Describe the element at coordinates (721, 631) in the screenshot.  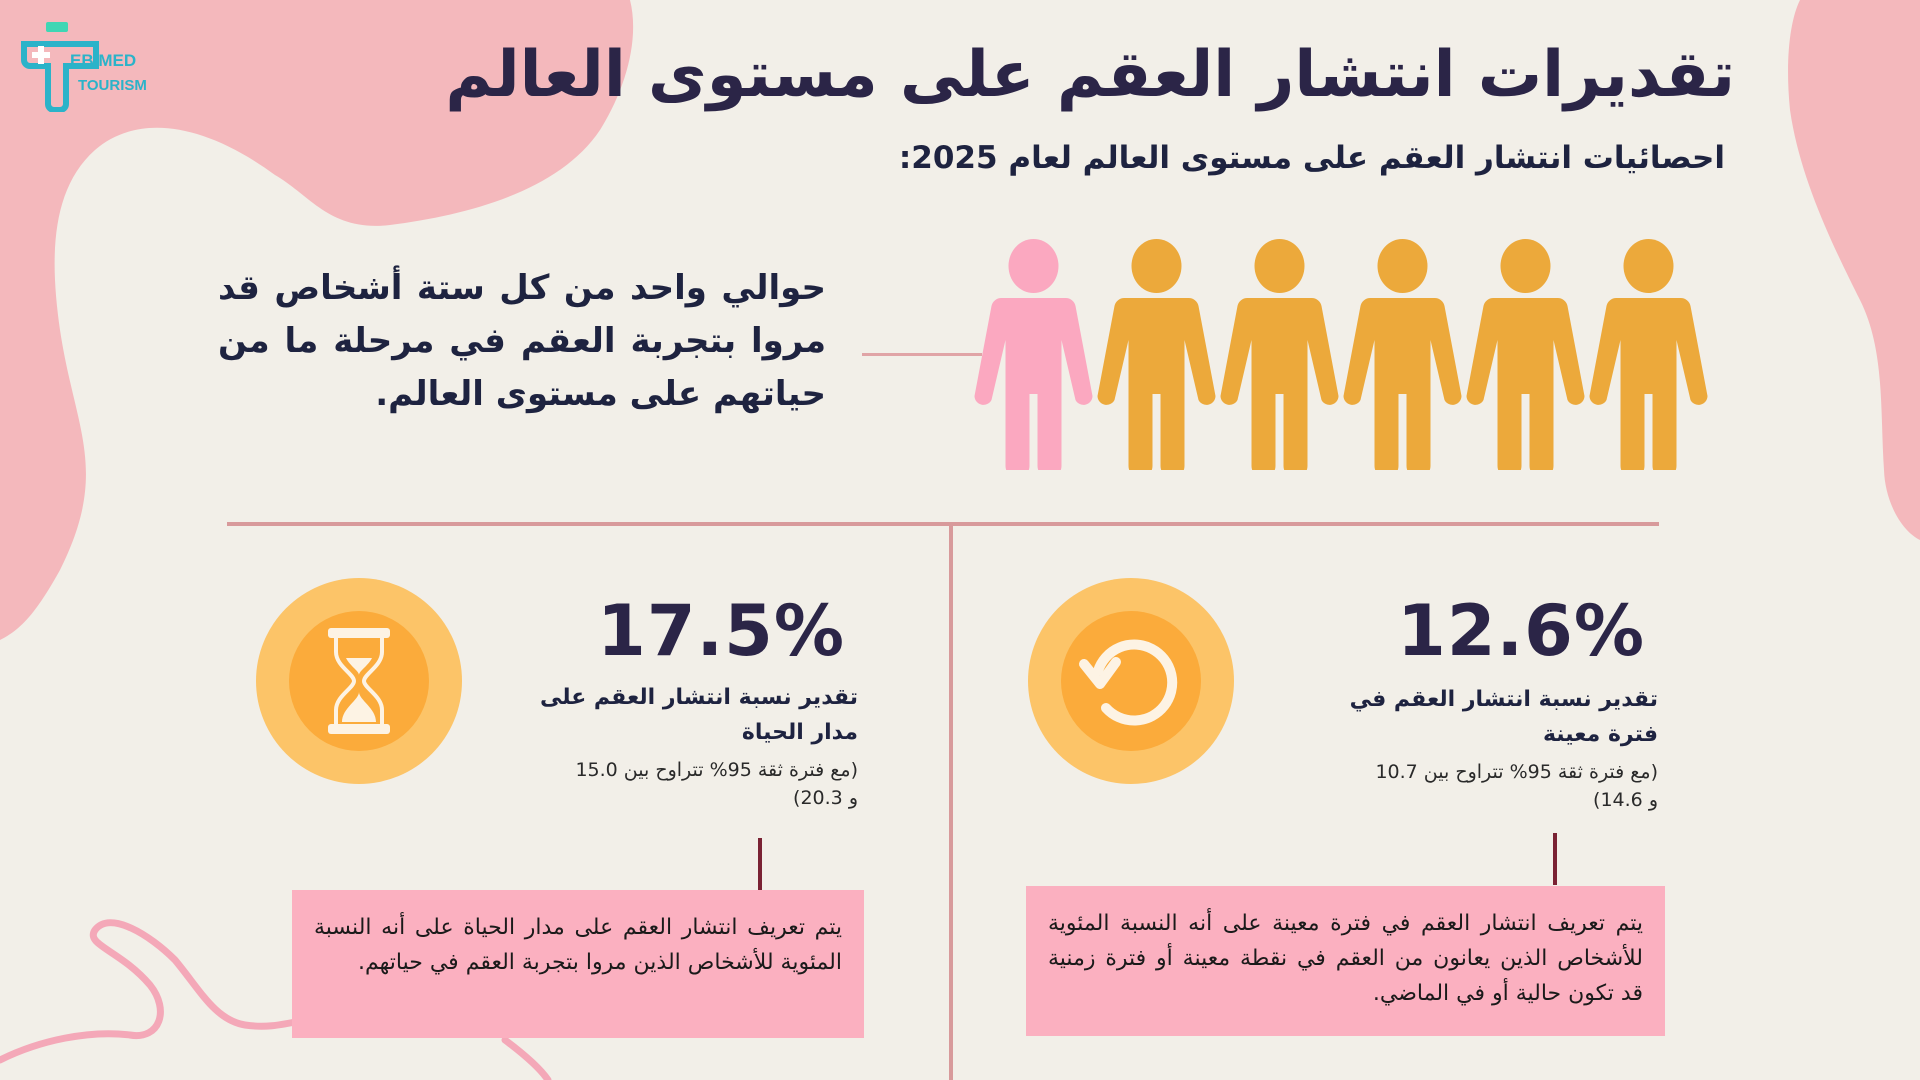
I see `stat-value: 17.5%` at that location.